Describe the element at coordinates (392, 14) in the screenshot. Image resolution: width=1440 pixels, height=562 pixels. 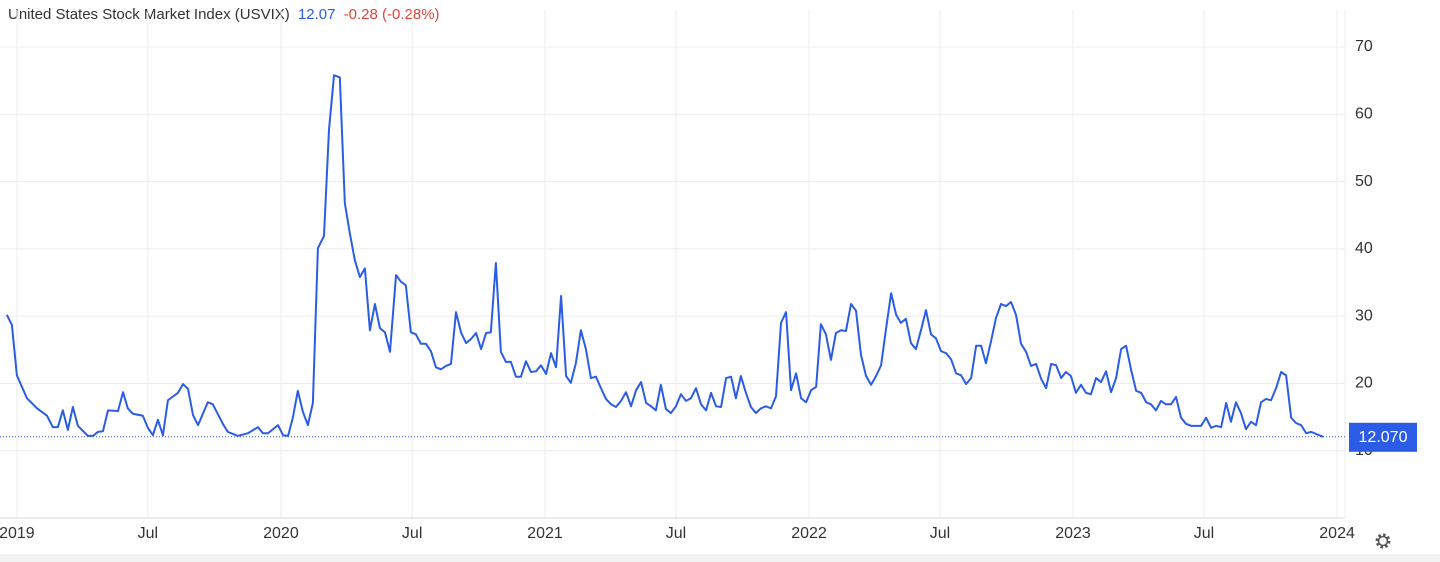
I see `change: -0.28 (-0.28%)` at that location.